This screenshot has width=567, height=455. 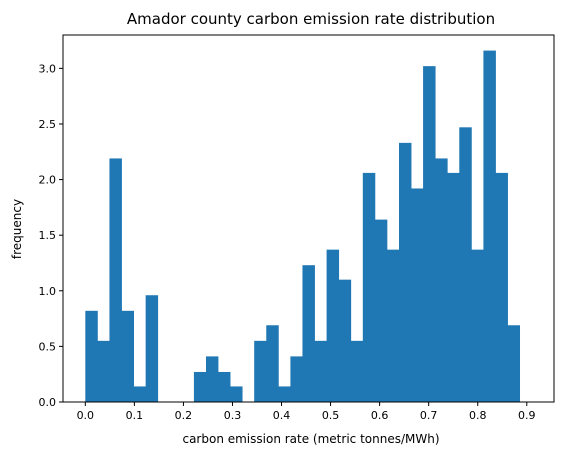 I want to click on y-axis-ticks: 0.0 0.5 1.0 1.5 2.0 2.5 3.0, so click(x=51, y=235).